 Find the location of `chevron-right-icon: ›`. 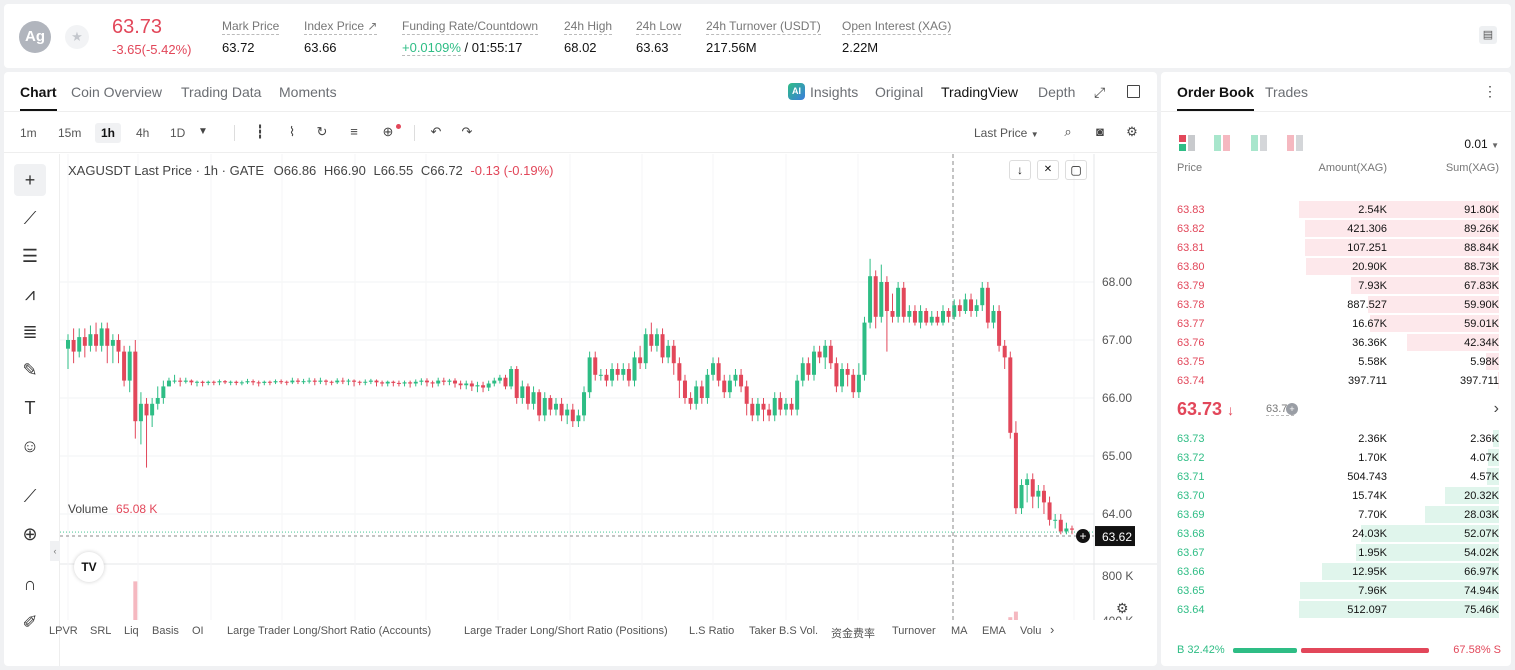

chevron-right-icon: › is located at coordinates (1496, 408).